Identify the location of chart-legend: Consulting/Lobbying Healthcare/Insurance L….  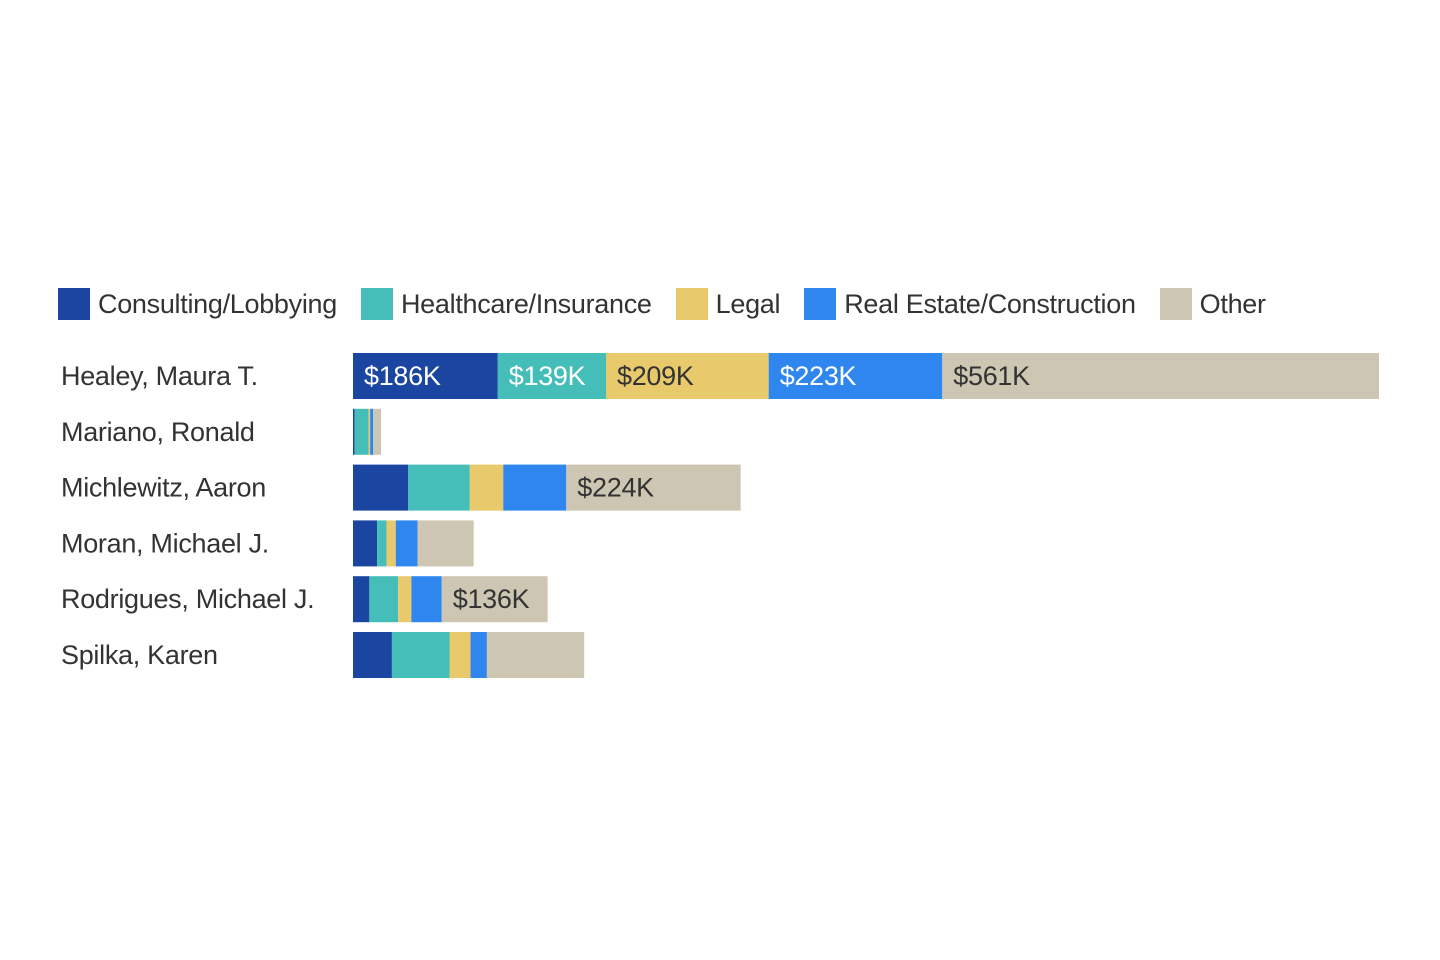
(674, 304).